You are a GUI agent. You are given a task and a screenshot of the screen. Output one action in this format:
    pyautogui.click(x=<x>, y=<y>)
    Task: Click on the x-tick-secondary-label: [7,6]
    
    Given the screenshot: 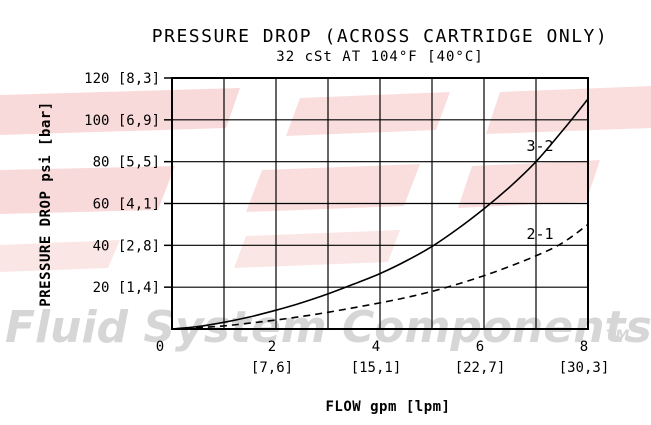 What is the action you would take?
    pyautogui.click(x=272, y=368)
    